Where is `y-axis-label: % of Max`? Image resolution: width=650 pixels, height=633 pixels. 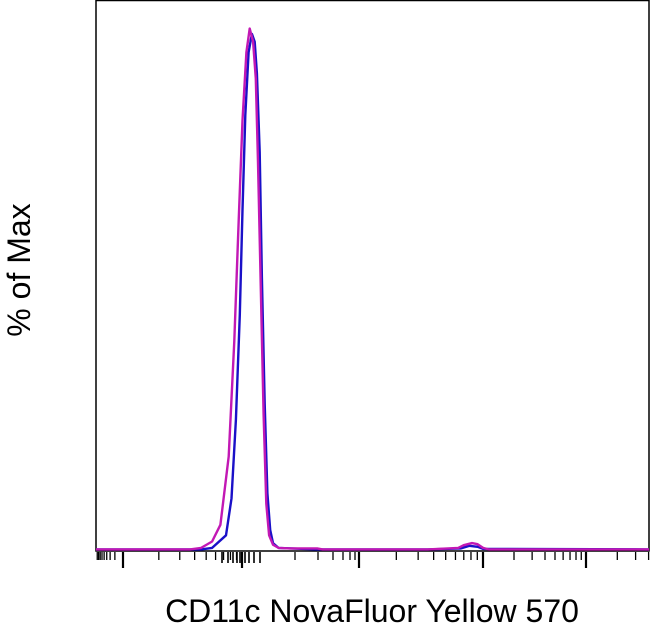 y-axis-label: % of Max is located at coordinates (19, 269).